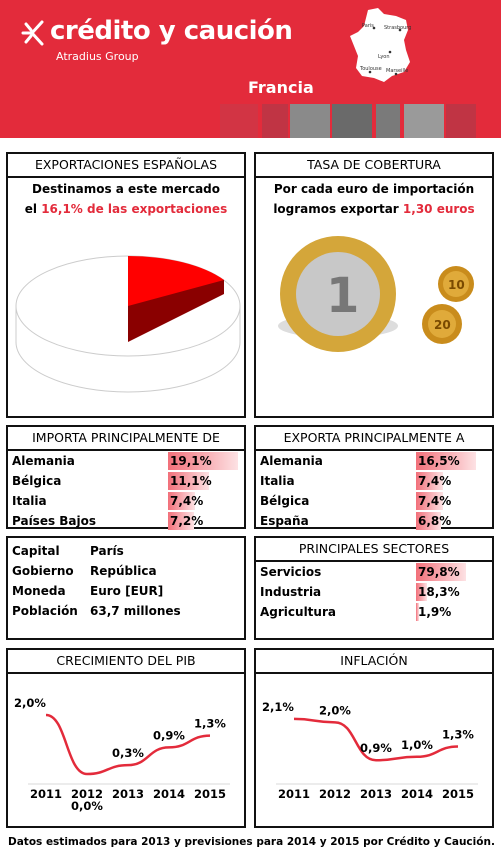  I want to click on map-city-label: Lyon, so click(384, 57).